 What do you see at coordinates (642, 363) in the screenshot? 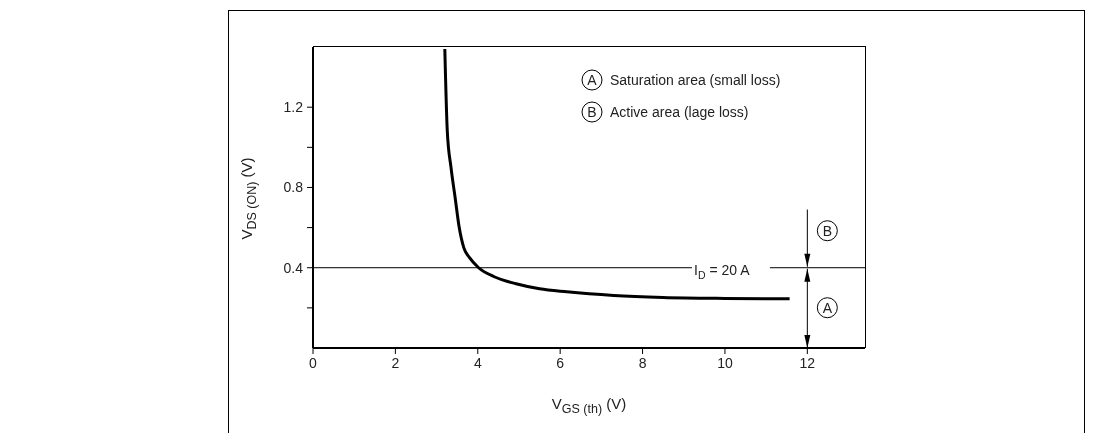
I see `x-tick-label: 8` at bounding box center [642, 363].